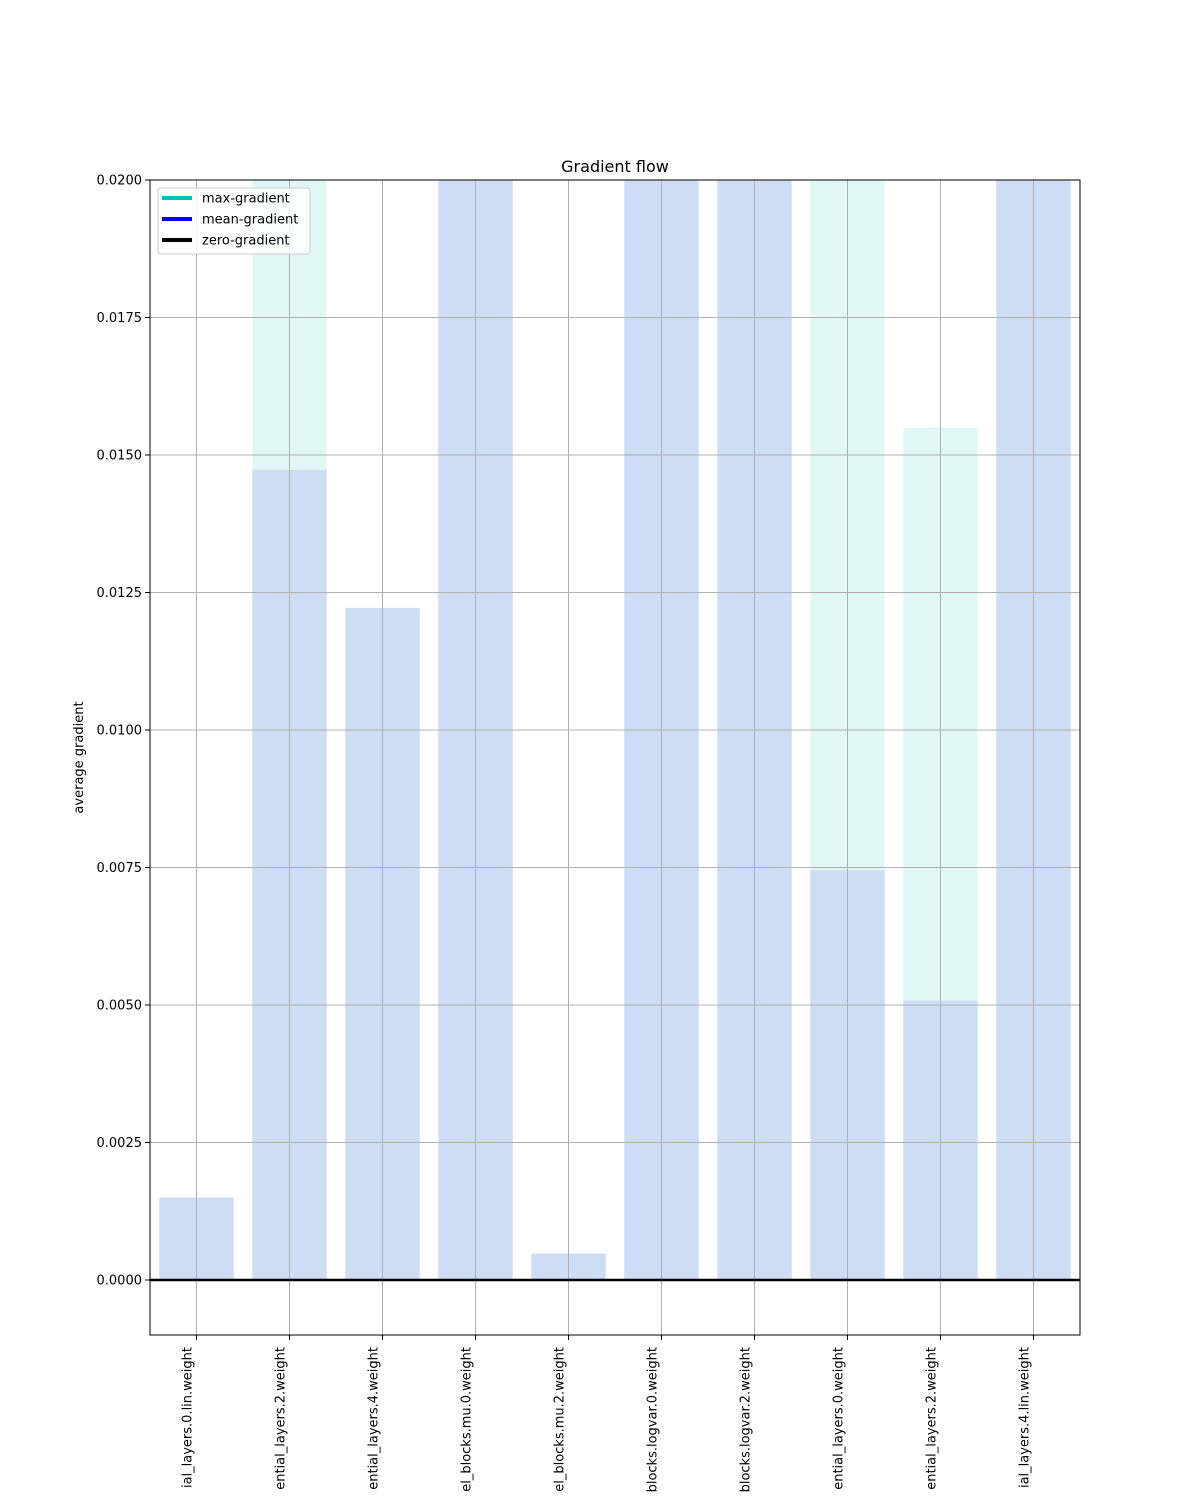 The image size is (1200, 1505). What do you see at coordinates (653, 1419) in the screenshot?
I see `x-tick-label: blocks.logvar.0.weight` at bounding box center [653, 1419].